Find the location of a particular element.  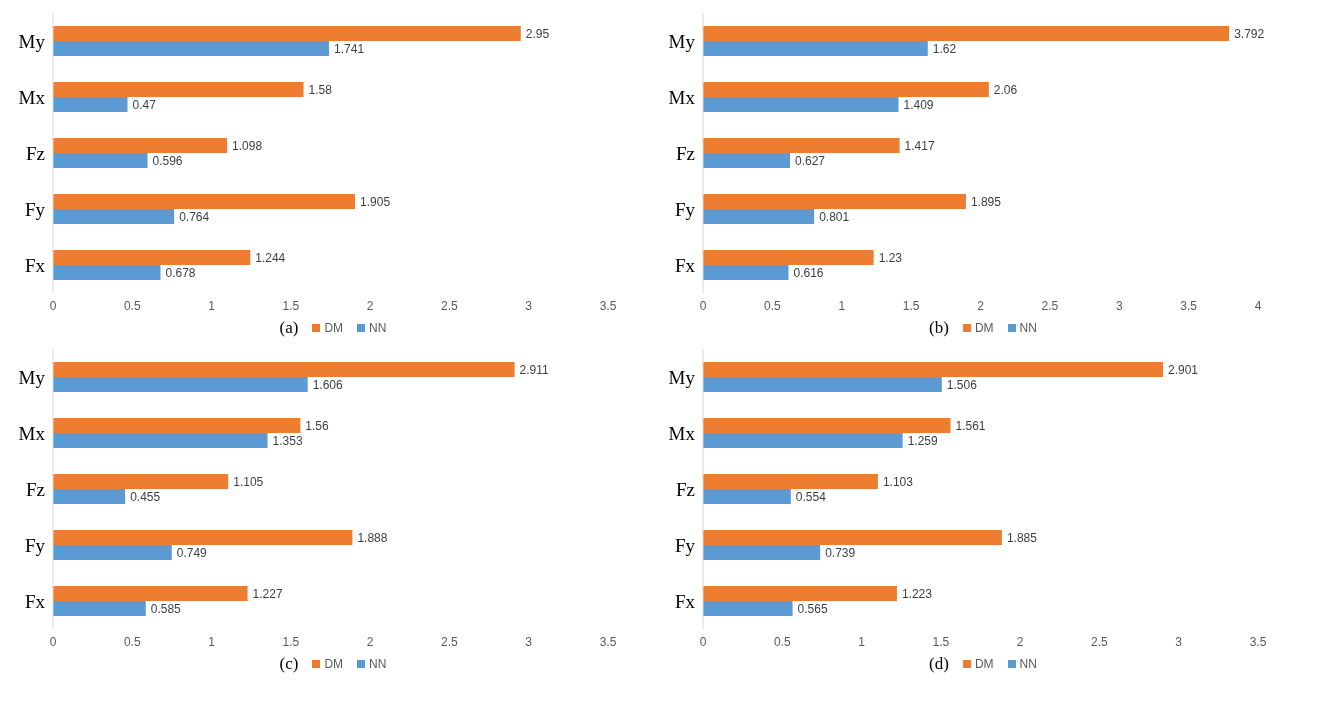

x-axis-title: (b) is located at coordinates (939, 328).